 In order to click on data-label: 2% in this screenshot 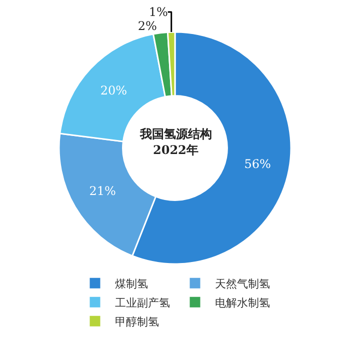, I will do `click(147, 26)`.